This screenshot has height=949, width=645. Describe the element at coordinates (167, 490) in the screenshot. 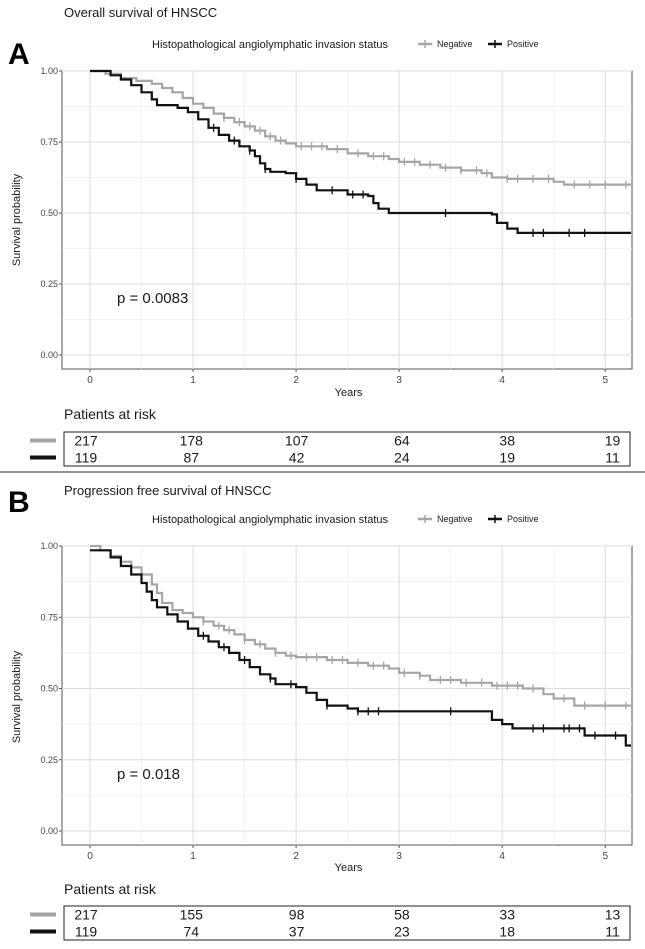

I see `chart-title: Progression free survival of HNSCC` at that location.